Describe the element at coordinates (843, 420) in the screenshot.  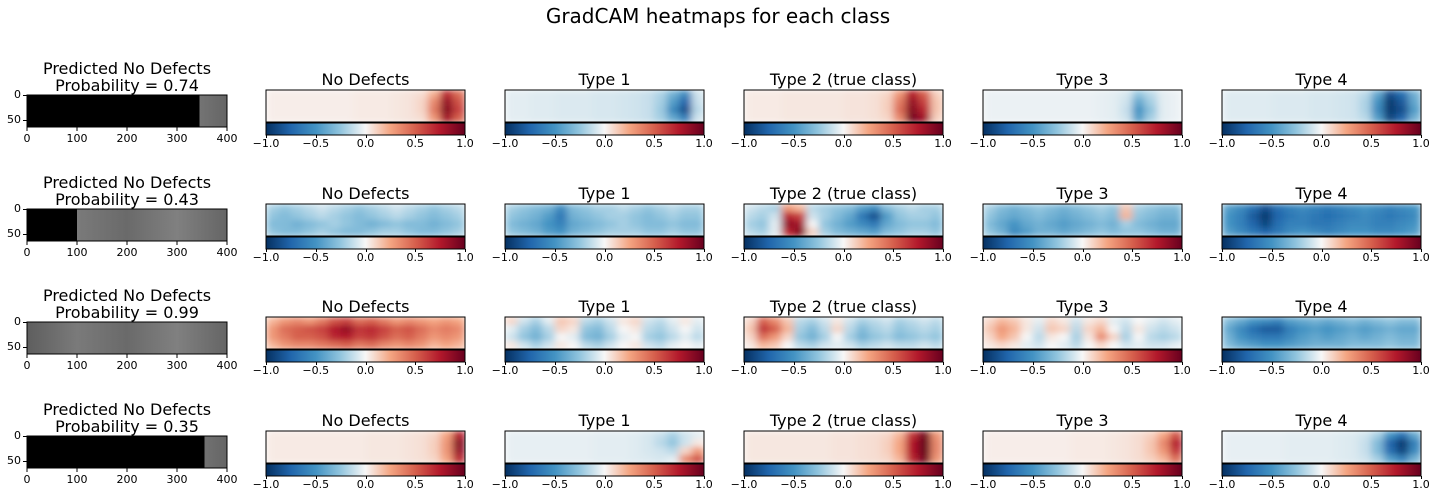
I see `class-title: Type 2 (true class)` at that location.